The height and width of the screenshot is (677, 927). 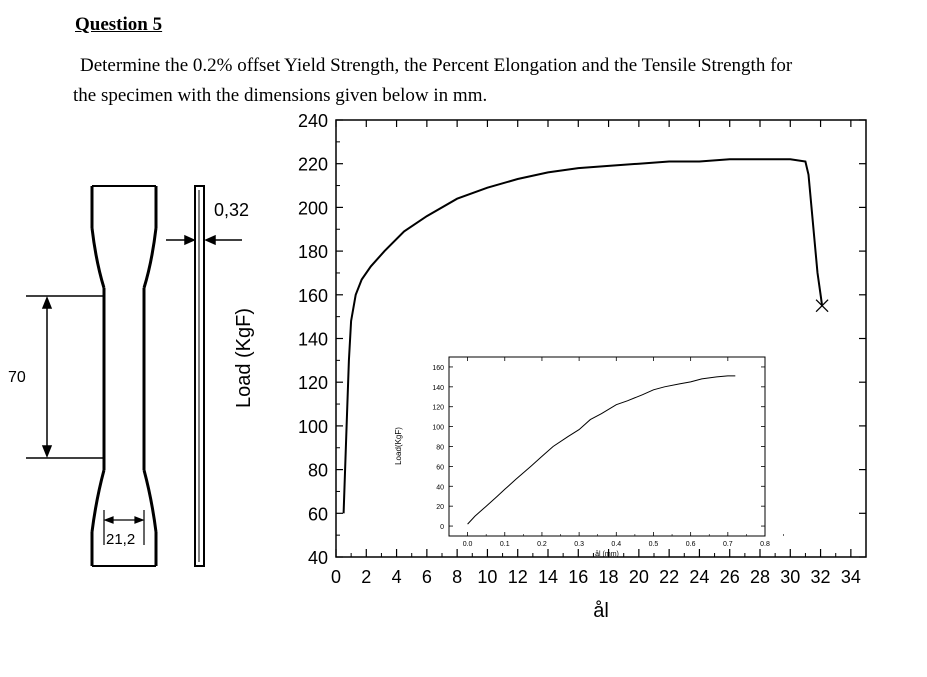 What do you see at coordinates (440, 448) in the screenshot?
I see `inset-y-tick-label: 80` at bounding box center [440, 448].